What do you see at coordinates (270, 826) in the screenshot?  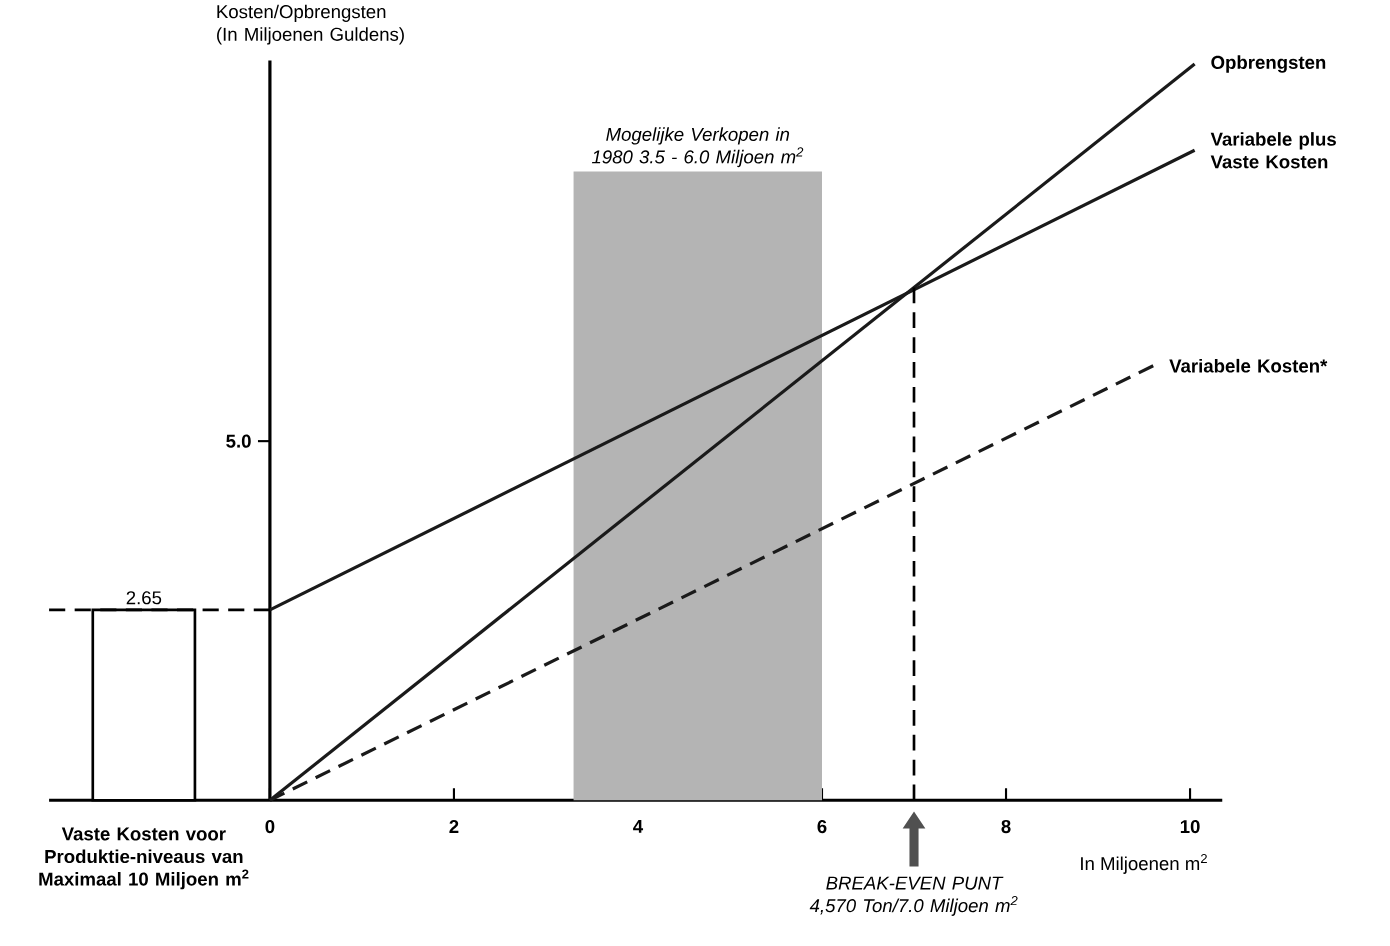 I see `x-tick-label: 0` at bounding box center [270, 826].